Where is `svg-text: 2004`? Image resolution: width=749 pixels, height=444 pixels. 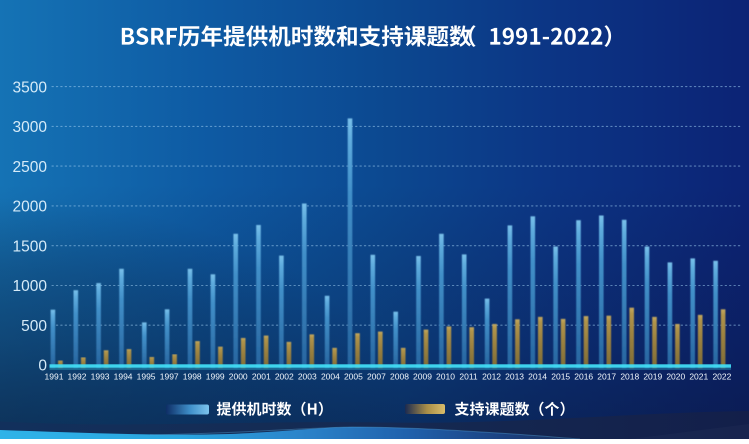 svg-text: 2004 is located at coordinates (330, 376).